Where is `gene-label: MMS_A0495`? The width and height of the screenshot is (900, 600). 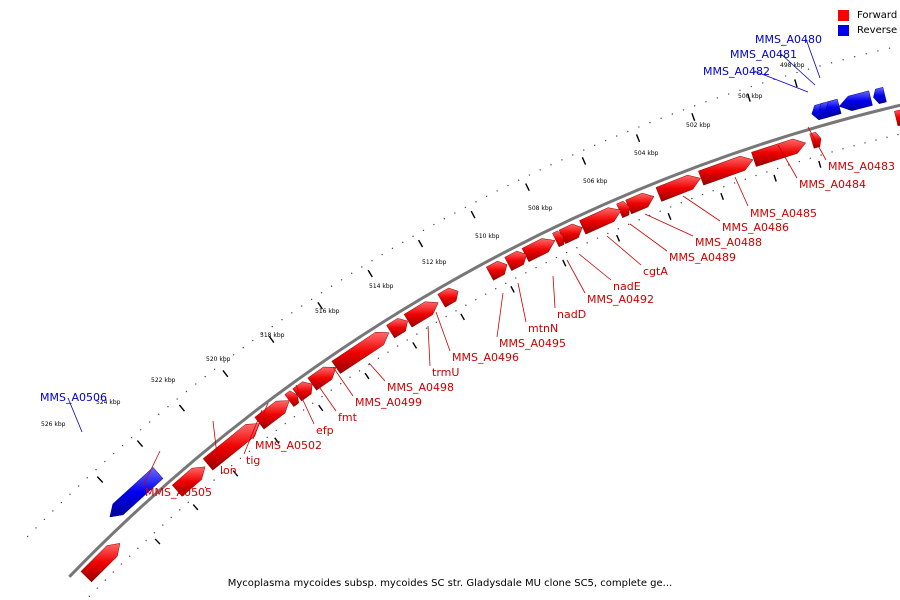 gene-label: MMS_A0495 is located at coordinates (532, 343).